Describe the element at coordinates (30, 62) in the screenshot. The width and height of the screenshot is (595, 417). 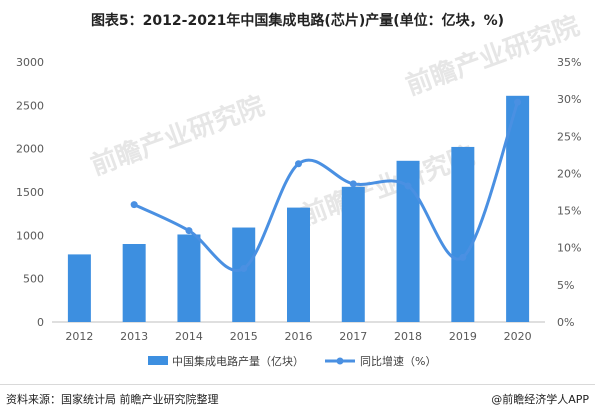
I see `y-left-tick-label: 3000` at that location.